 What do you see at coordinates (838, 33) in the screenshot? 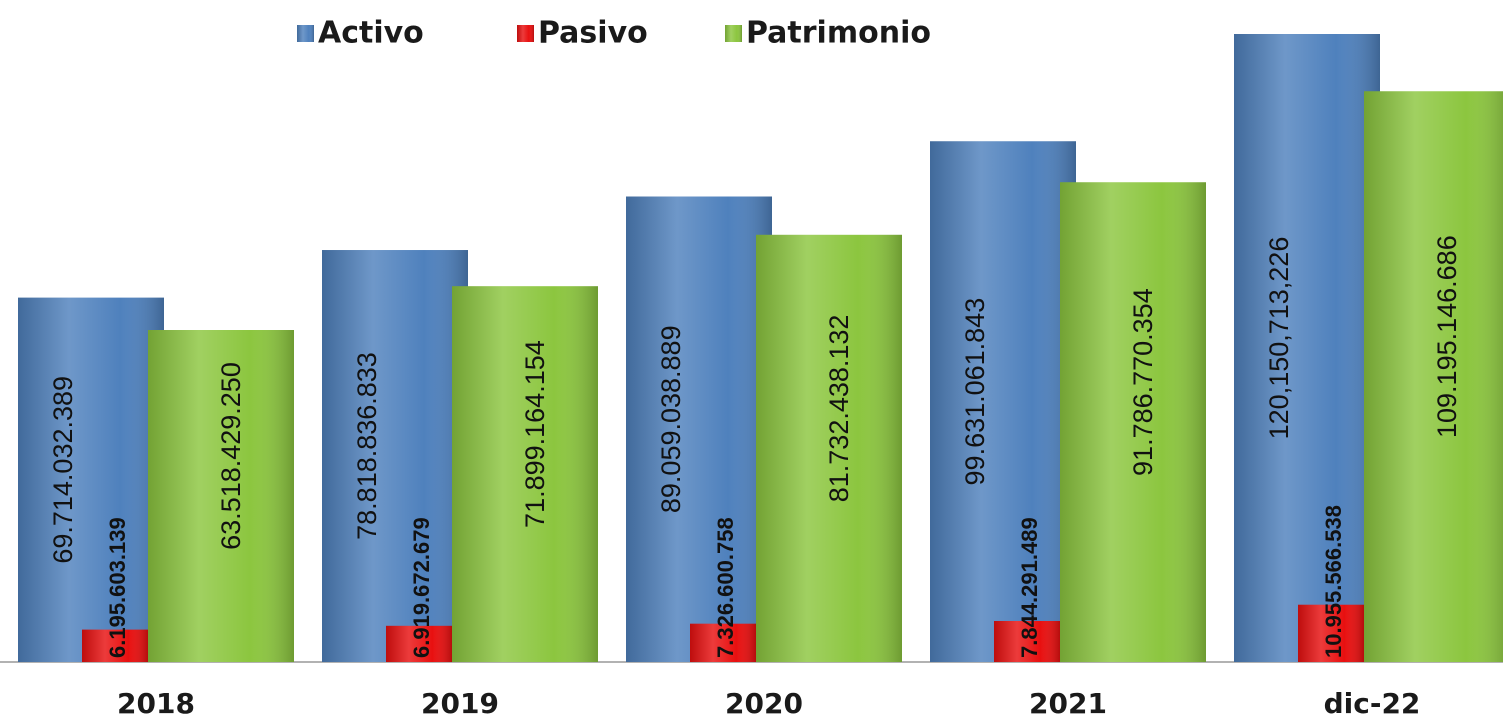
I see `legend-label: Patrimonio` at bounding box center [838, 33].